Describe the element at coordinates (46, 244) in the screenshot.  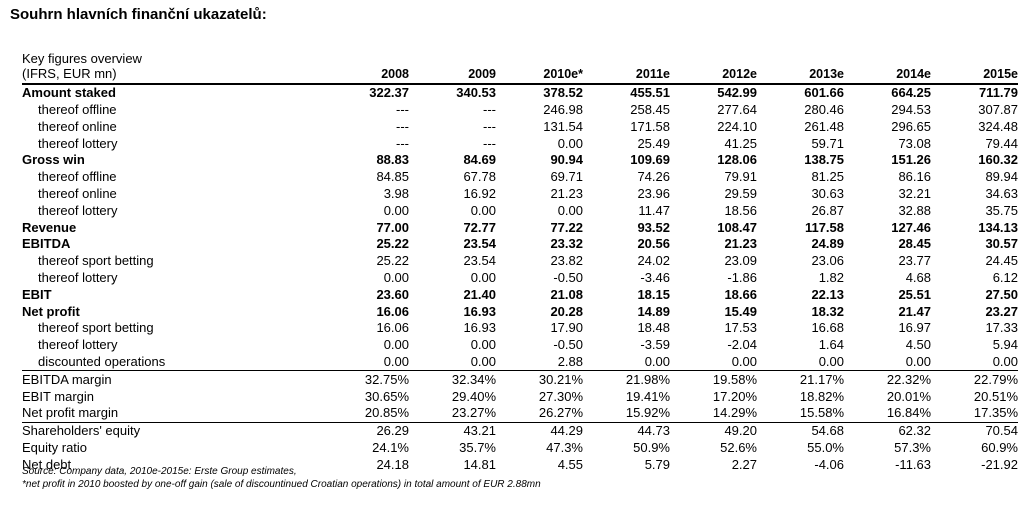
I see `row-label: EBITDA` at that location.